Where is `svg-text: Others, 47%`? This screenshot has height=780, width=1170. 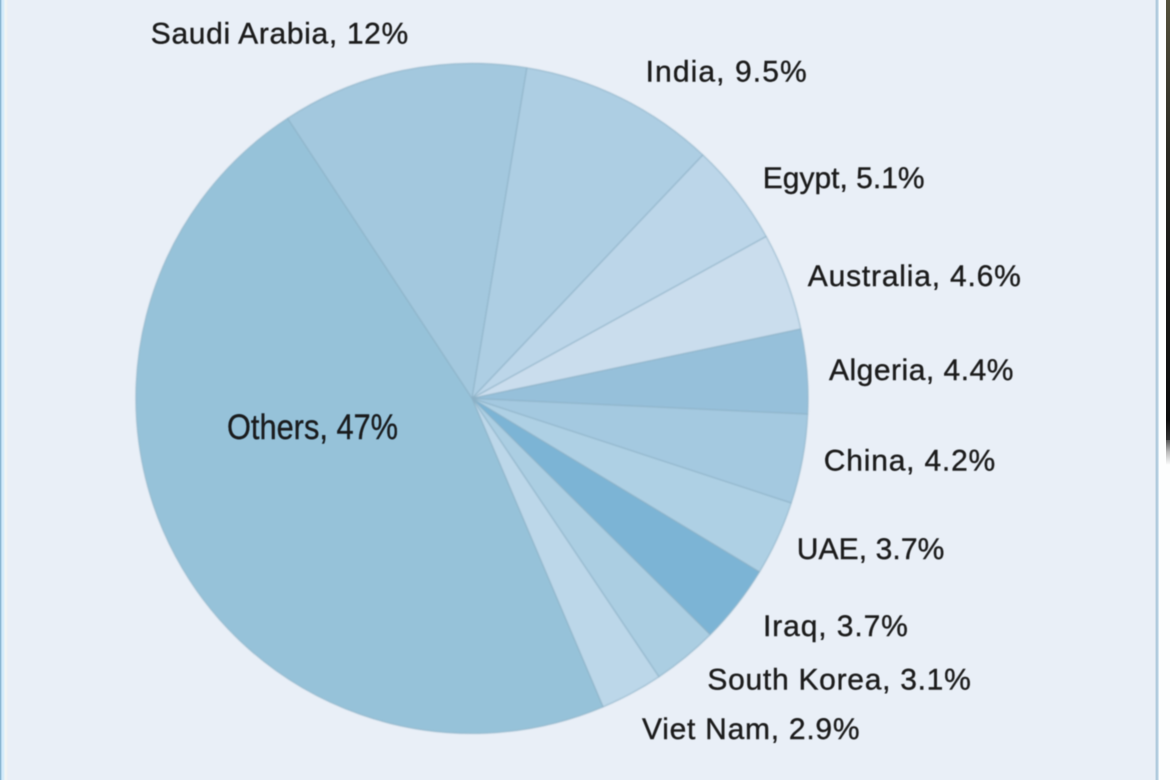 svg-text: Others, 47% is located at coordinates (312, 426).